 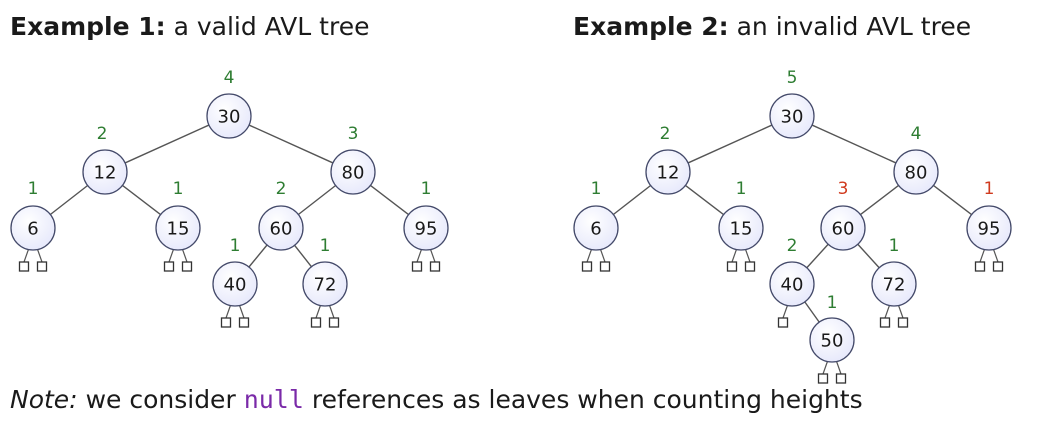 I want to click on node-key: 50, so click(x=832, y=341).